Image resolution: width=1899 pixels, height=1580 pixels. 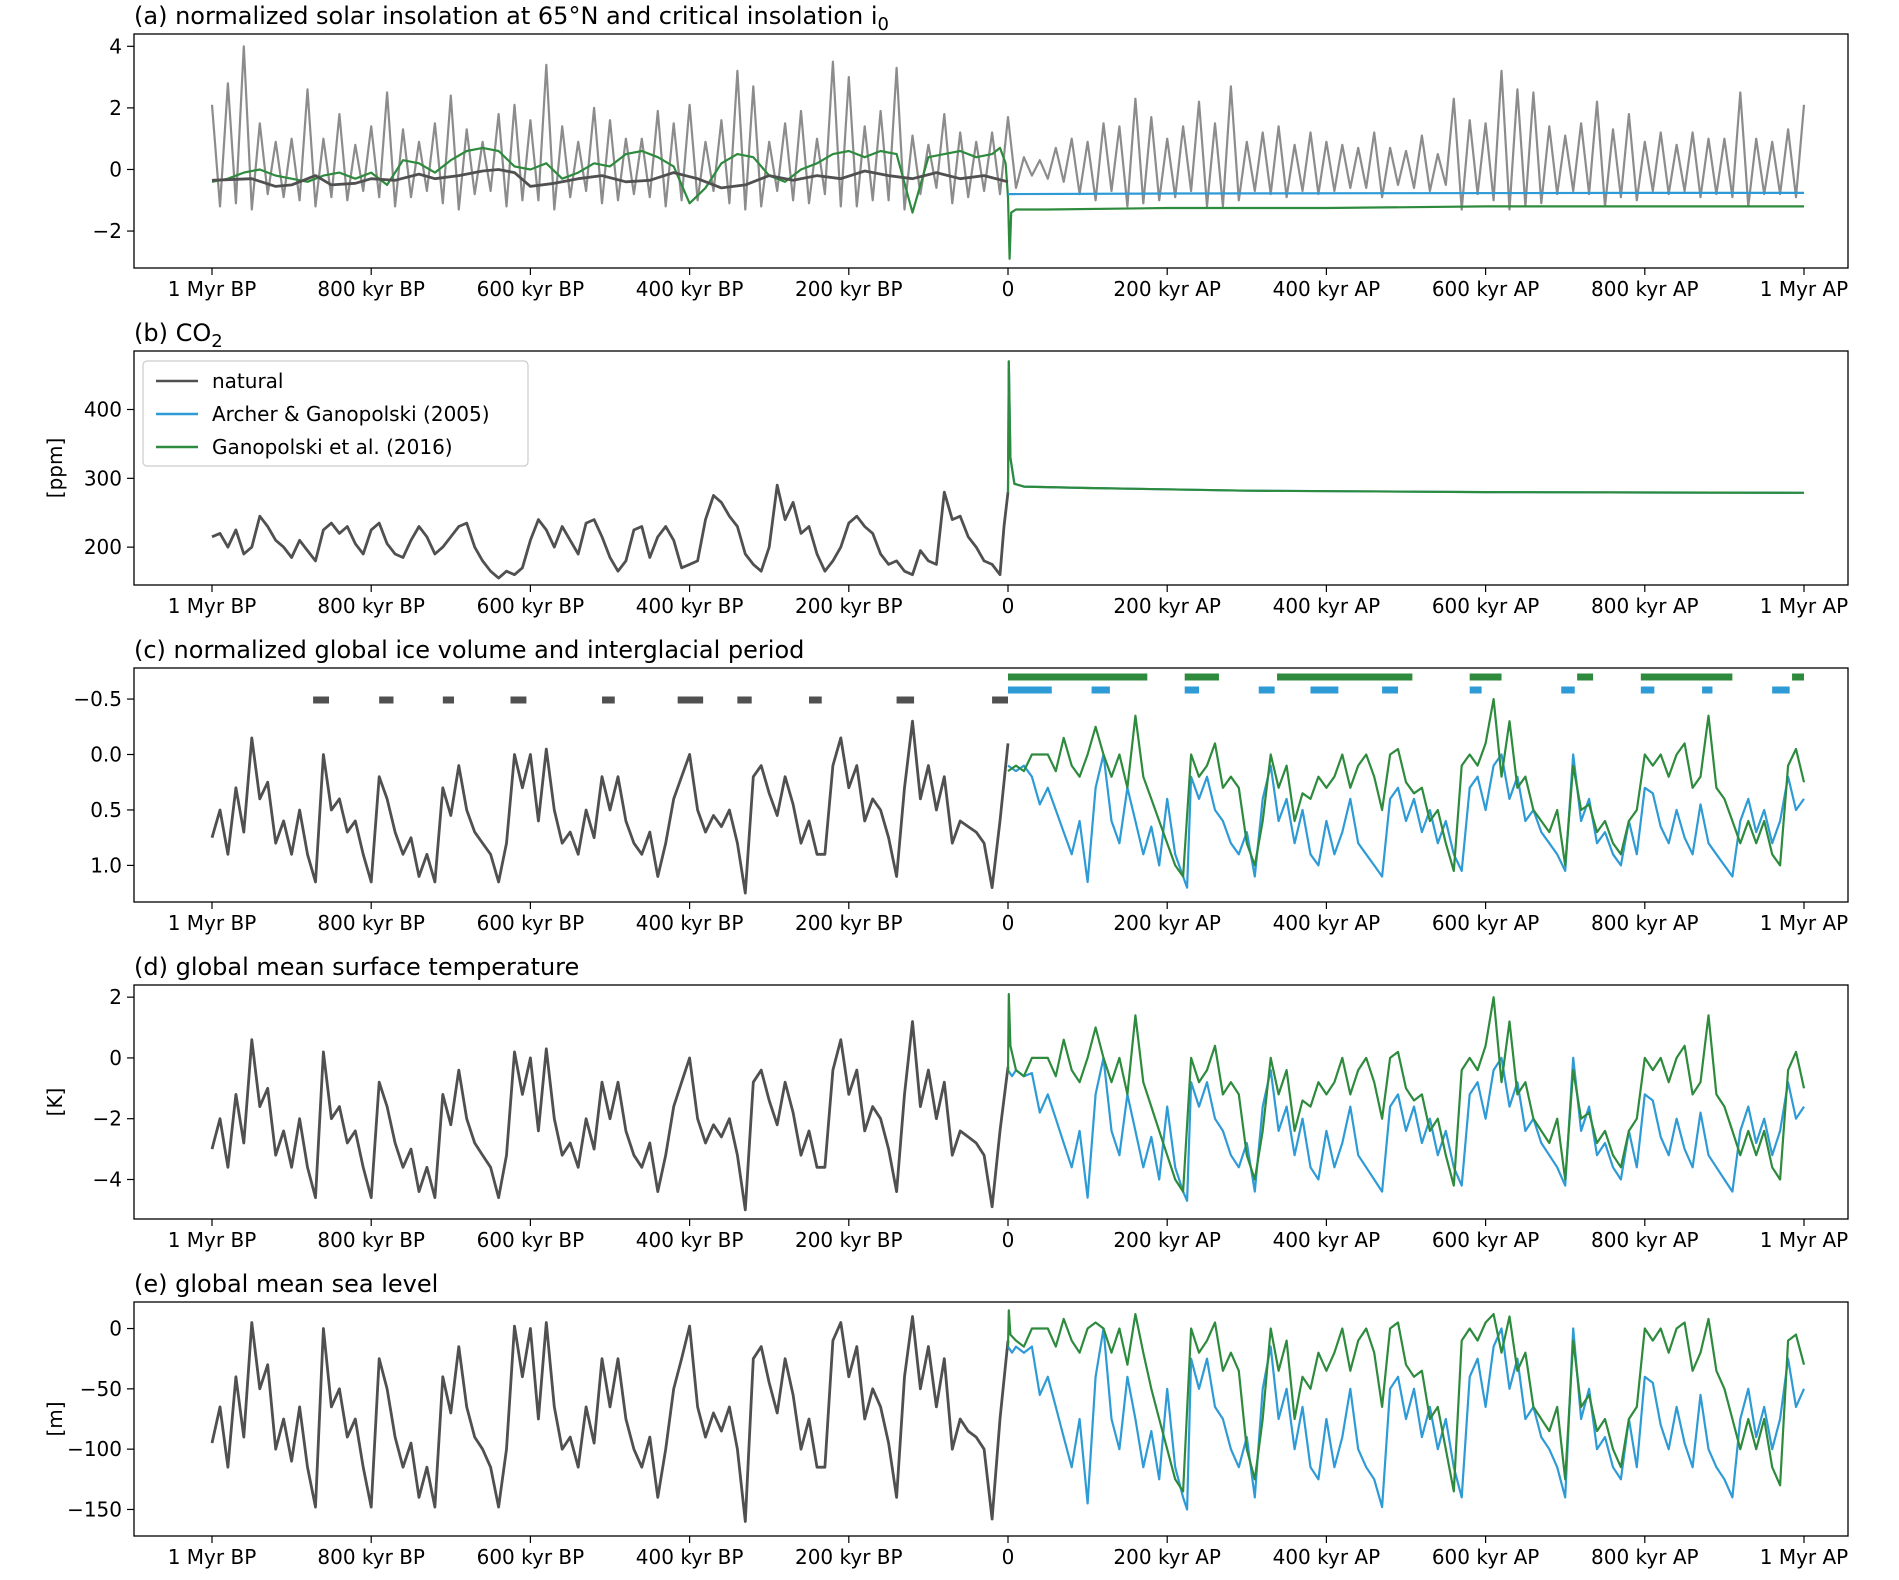 I want to click on x-tick-label-d: 600 kyr BP, so click(x=531, y=1240).